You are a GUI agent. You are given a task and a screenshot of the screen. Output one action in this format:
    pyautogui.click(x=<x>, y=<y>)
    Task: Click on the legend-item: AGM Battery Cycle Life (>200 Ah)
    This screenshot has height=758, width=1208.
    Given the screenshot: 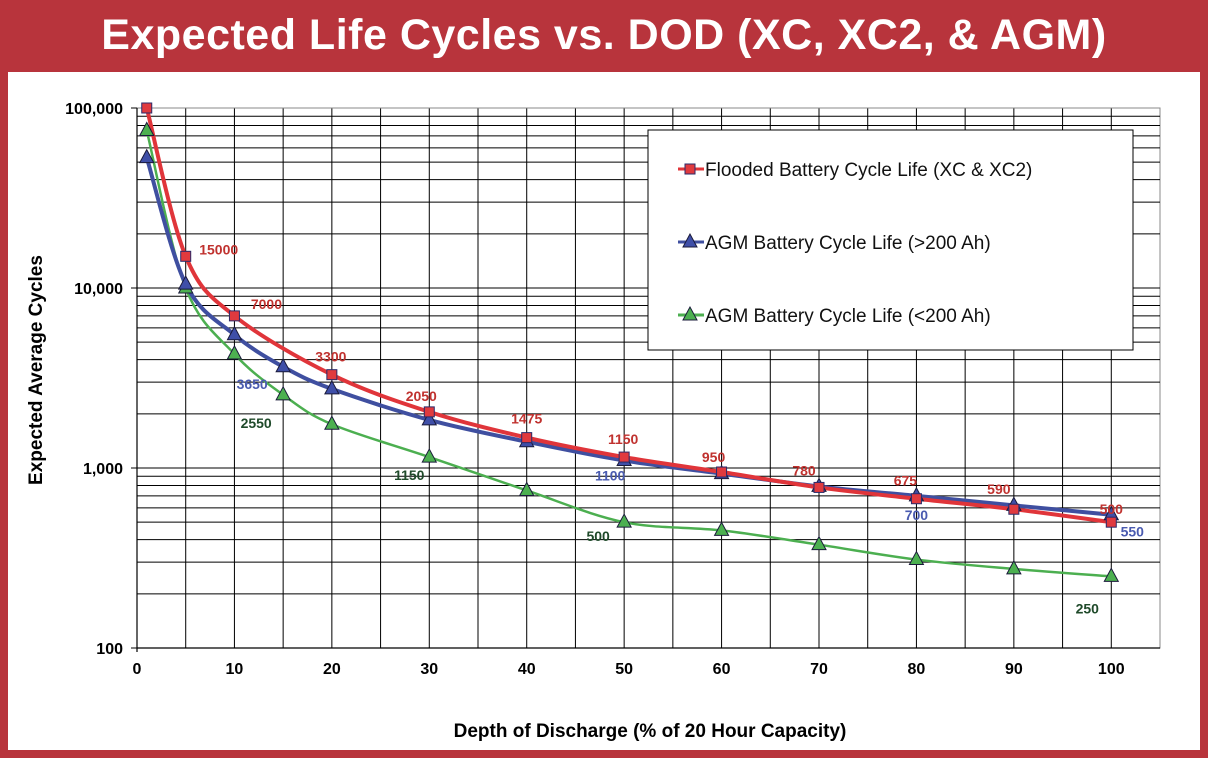 What is the action you would take?
    pyautogui.click(x=834, y=243)
    